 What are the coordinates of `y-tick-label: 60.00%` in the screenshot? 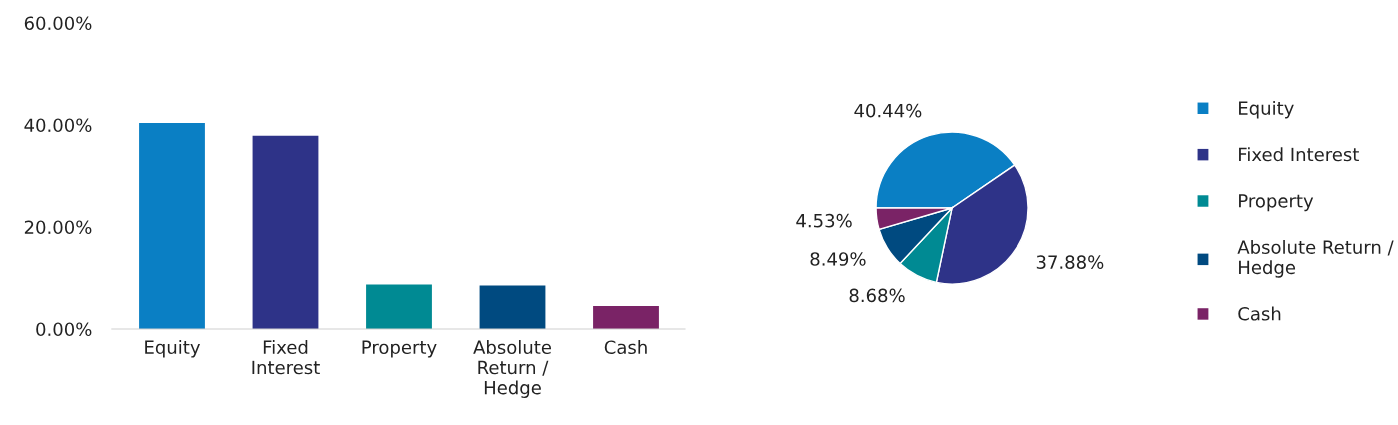 It's located at (58, 23).